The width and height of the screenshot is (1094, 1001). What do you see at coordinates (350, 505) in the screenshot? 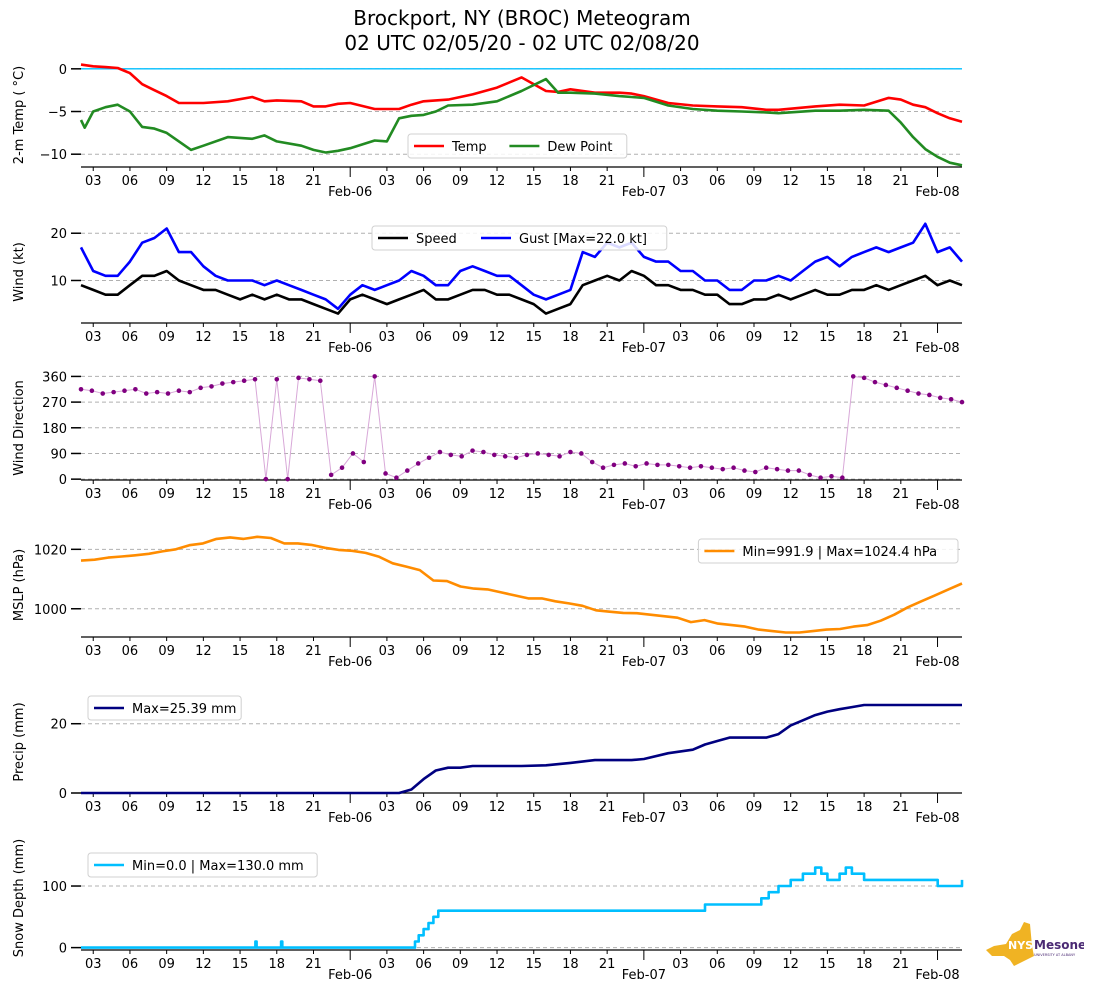
I see `direction-xtick-major-label: Feb-06` at bounding box center [350, 505].